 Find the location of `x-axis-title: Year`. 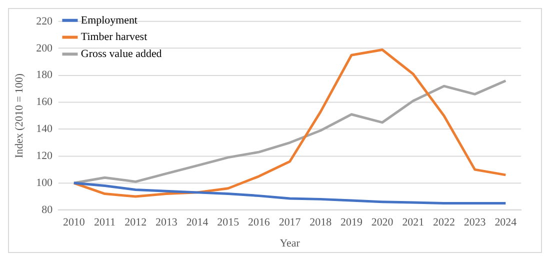

x-axis-title: Year is located at coordinates (290, 243).